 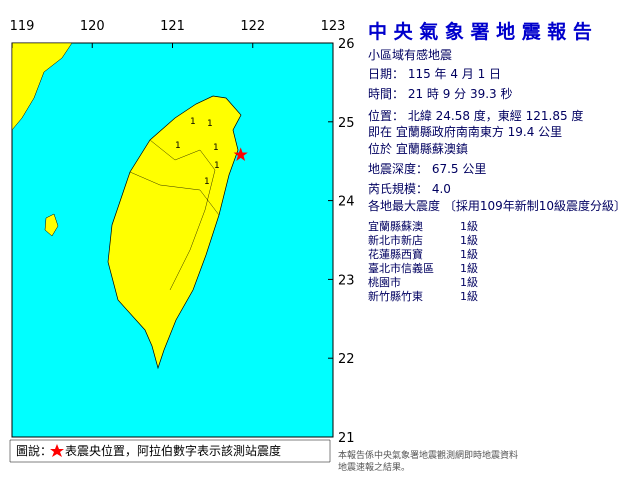 What do you see at coordinates (497, 205) in the screenshot?
I see `report-line: 各地最大震度 〔採用109年新制10級震度分級〕` at bounding box center [497, 205].